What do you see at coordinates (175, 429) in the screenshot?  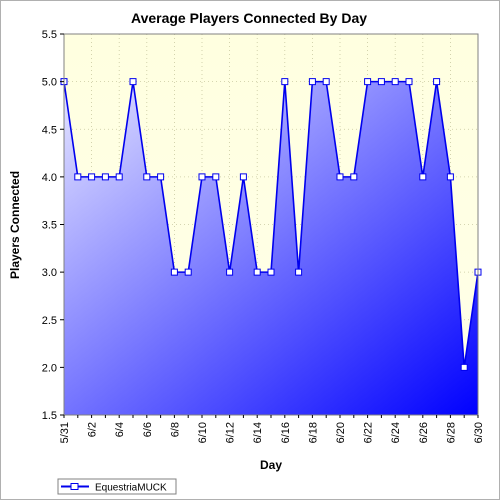 I see `x-tick-label: 6/8` at bounding box center [175, 429].